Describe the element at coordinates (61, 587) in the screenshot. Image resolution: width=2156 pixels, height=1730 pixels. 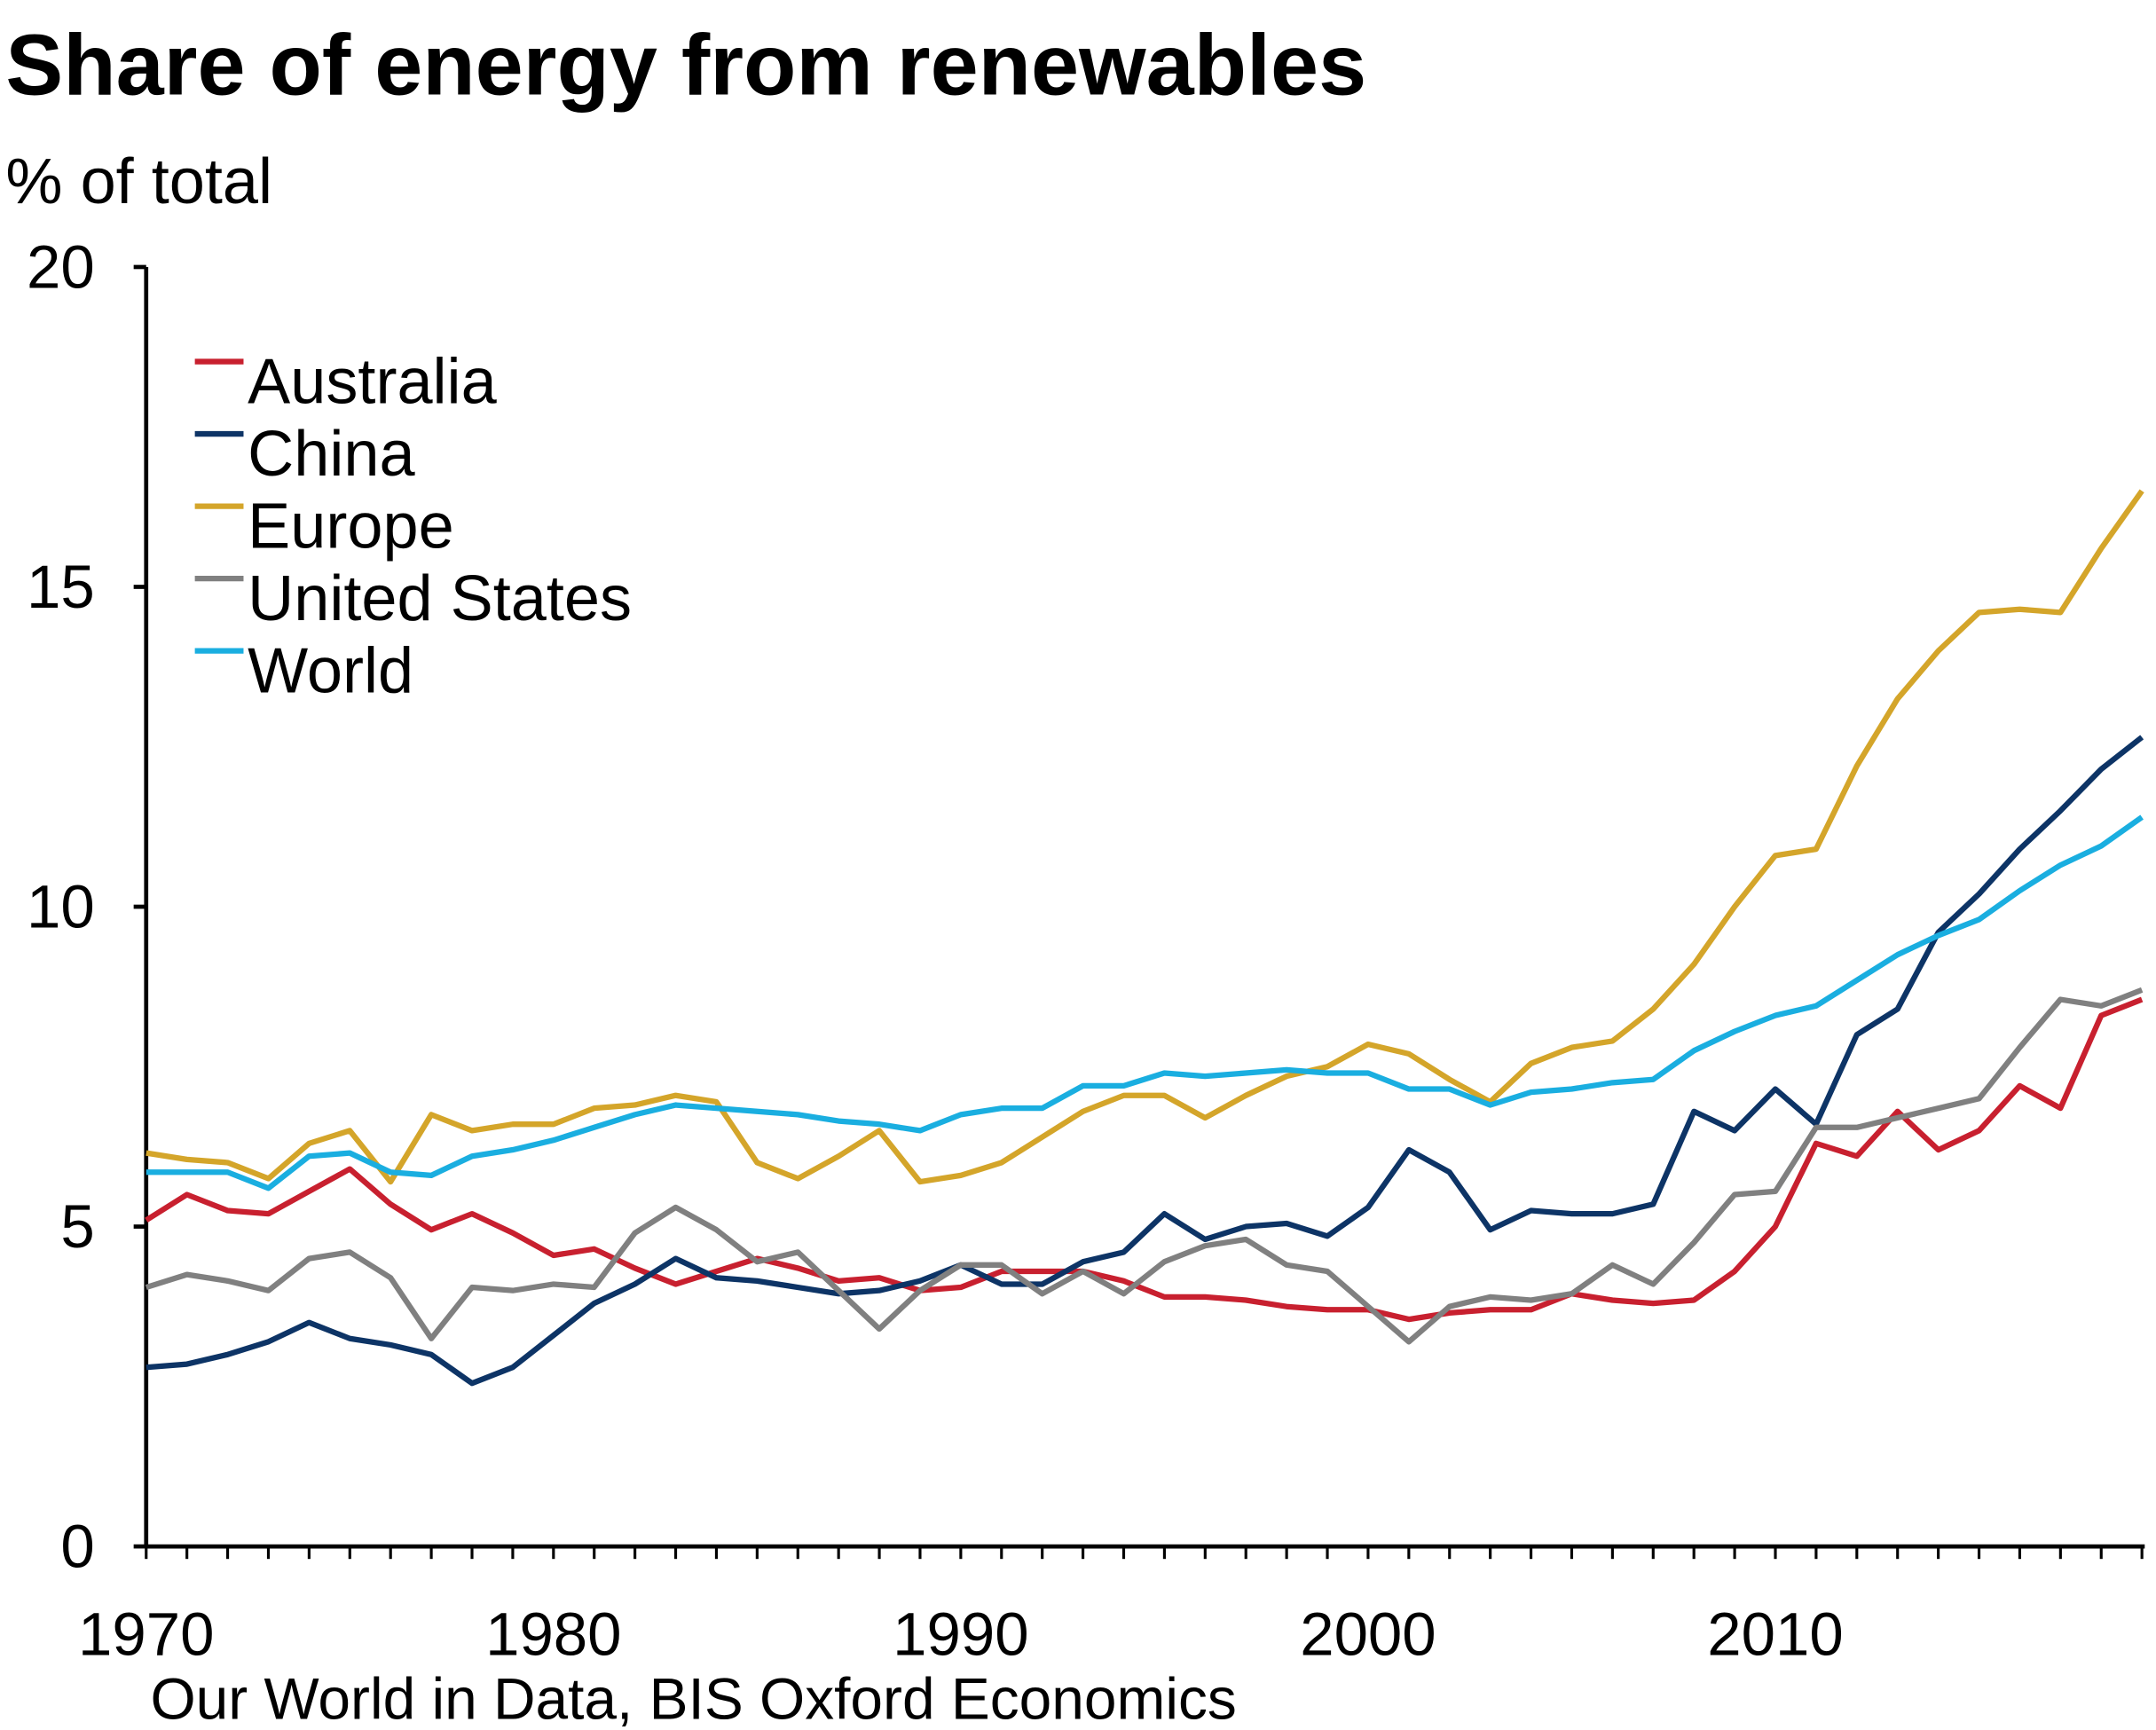
I see `y-tick-label: 15` at that location.